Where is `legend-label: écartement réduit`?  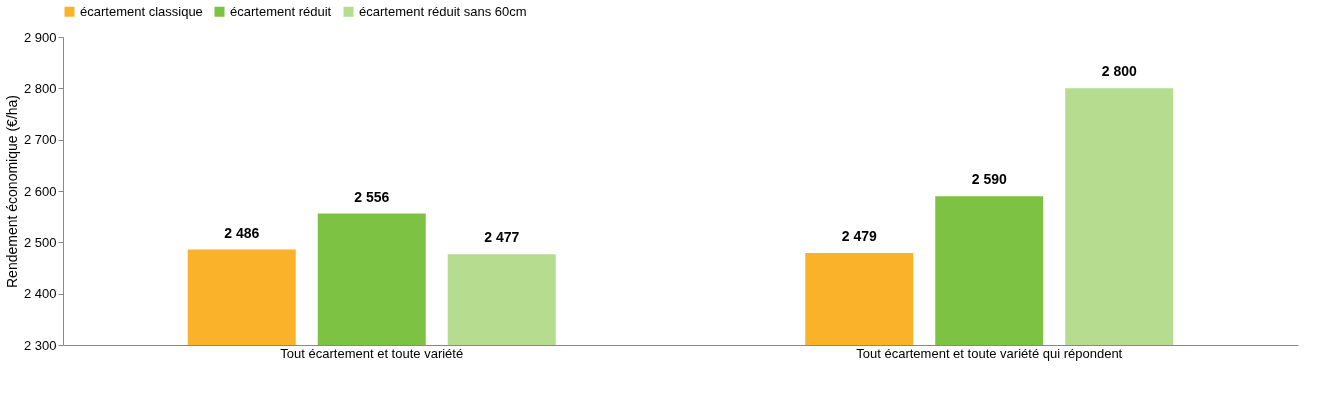 legend-label: écartement réduit is located at coordinates (281, 11).